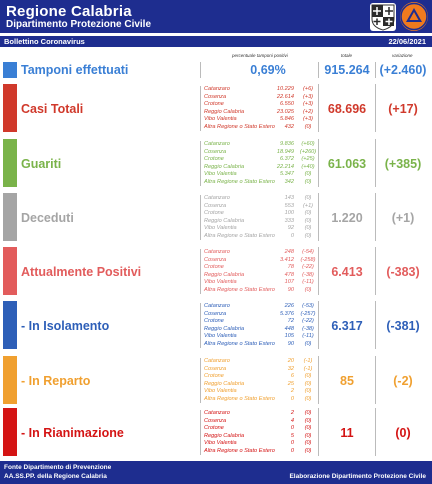  I want to click on province-value: 25, so click(290, 383).